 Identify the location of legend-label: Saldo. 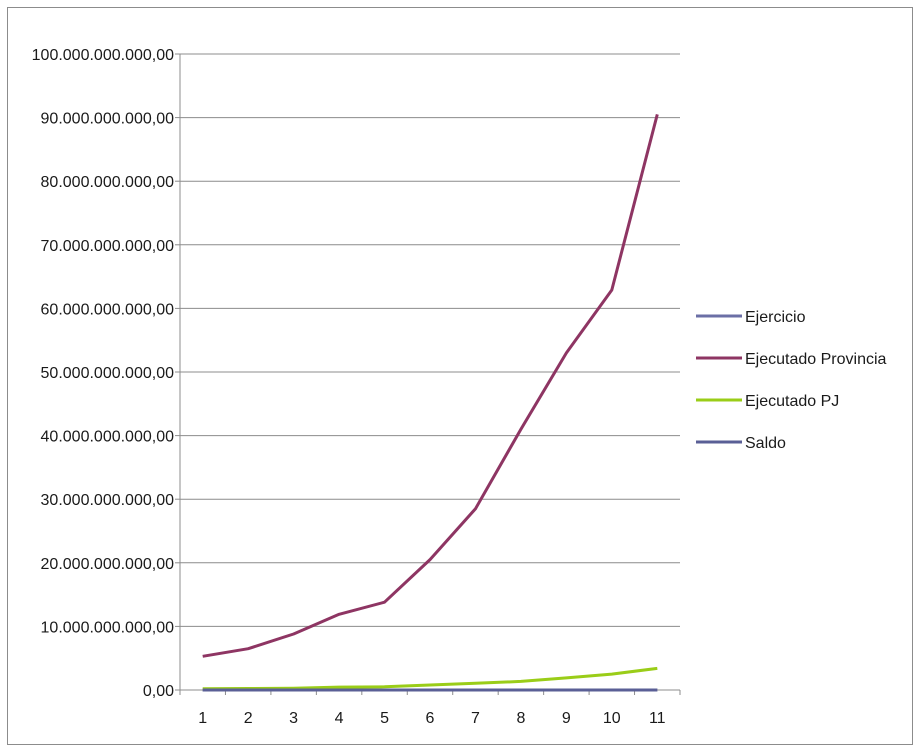
(765, 443).